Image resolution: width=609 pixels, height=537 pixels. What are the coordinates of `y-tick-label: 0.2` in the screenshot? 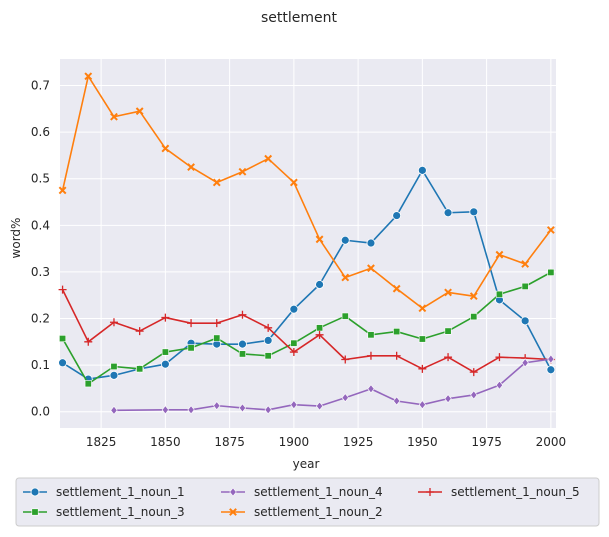 It's located at (40, 319).